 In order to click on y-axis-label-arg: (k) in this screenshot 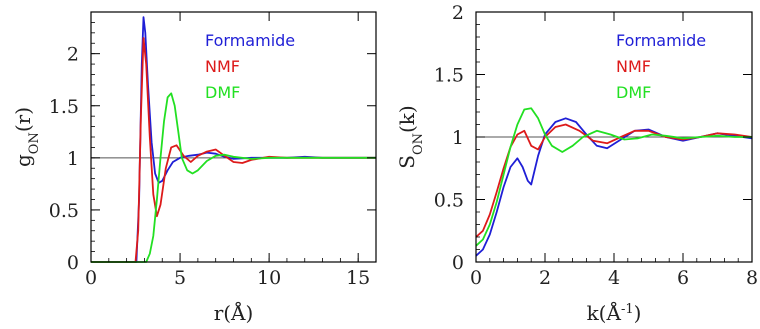, I will do `click(407, 119)`.